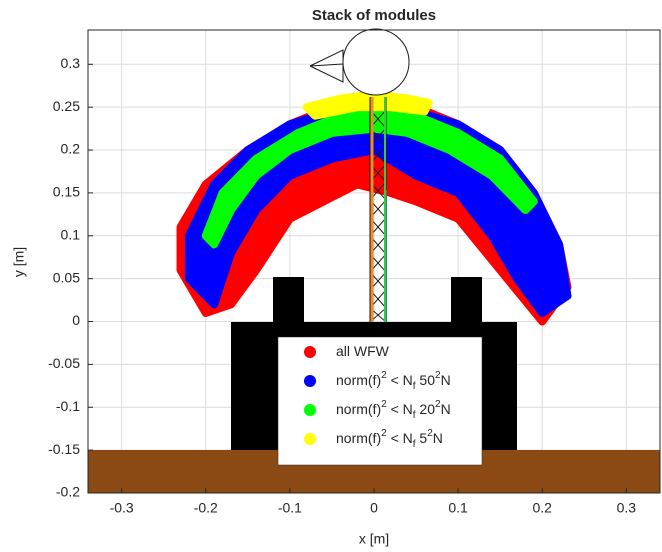 The image size is (662, 552). I want to click on y-tick-label: 0, so click(76, 320).